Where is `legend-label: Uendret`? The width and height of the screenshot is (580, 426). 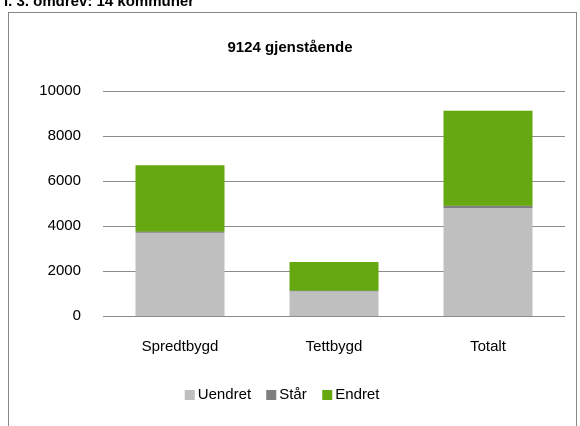
legend-label: Uendret is located at coordinates (225, 394).